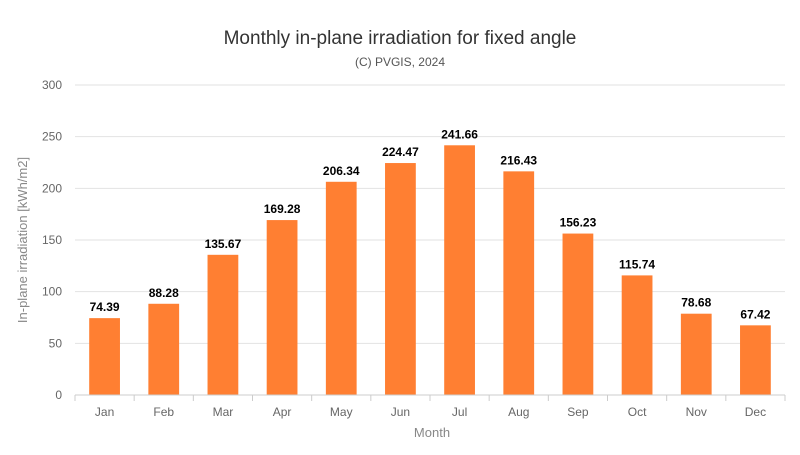  Describe the element at coordinates (755, 314) in the screenshot. I see `data-label-dec: 67.42` at that location.